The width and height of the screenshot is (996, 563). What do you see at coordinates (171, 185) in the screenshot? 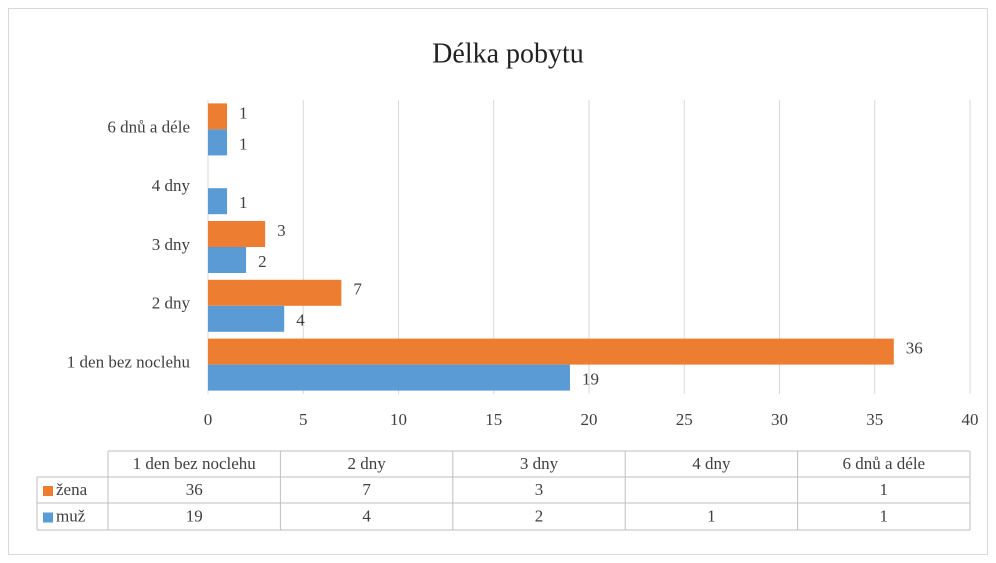
I see `y-tick-label: 4 dny` at bounding box center [171, 185].